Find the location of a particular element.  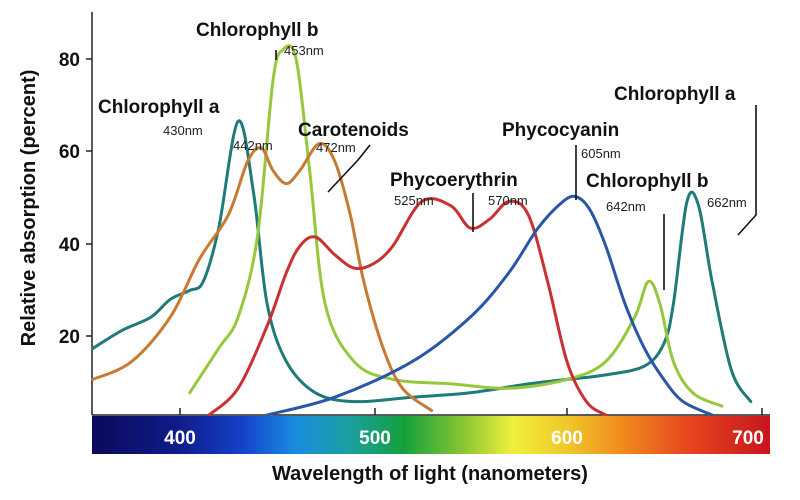

peak-label-430: 430nm is located at coordinates (183, 130).